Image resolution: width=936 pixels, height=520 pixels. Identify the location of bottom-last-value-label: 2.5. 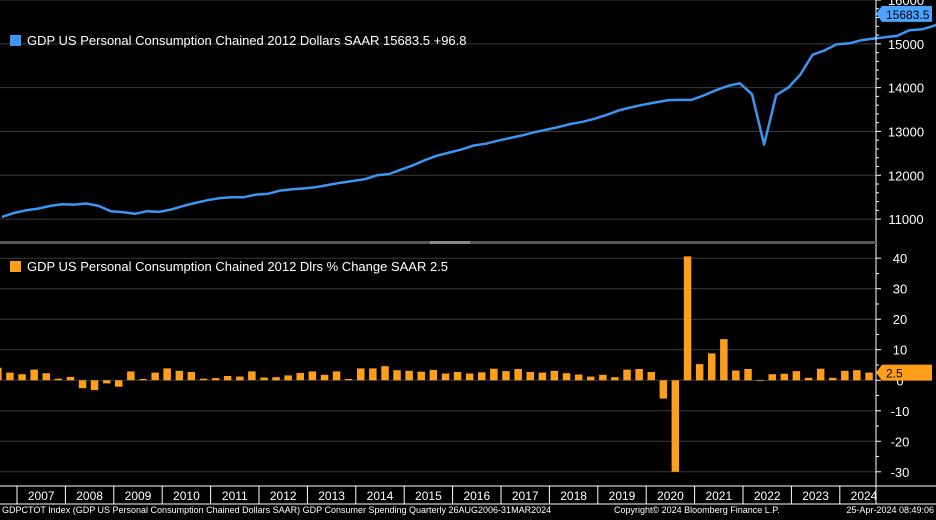
(894, 374).